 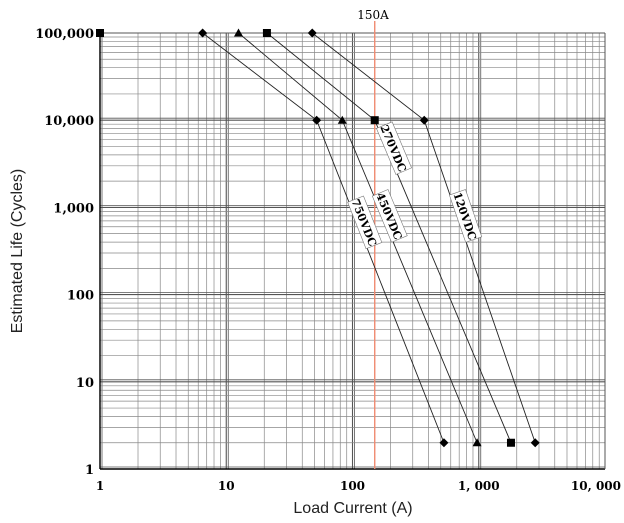 What do you see at coordinates (226, 486) in the screenshot?
I see `x-tick-label: 10` at bounding box center [226, 486].